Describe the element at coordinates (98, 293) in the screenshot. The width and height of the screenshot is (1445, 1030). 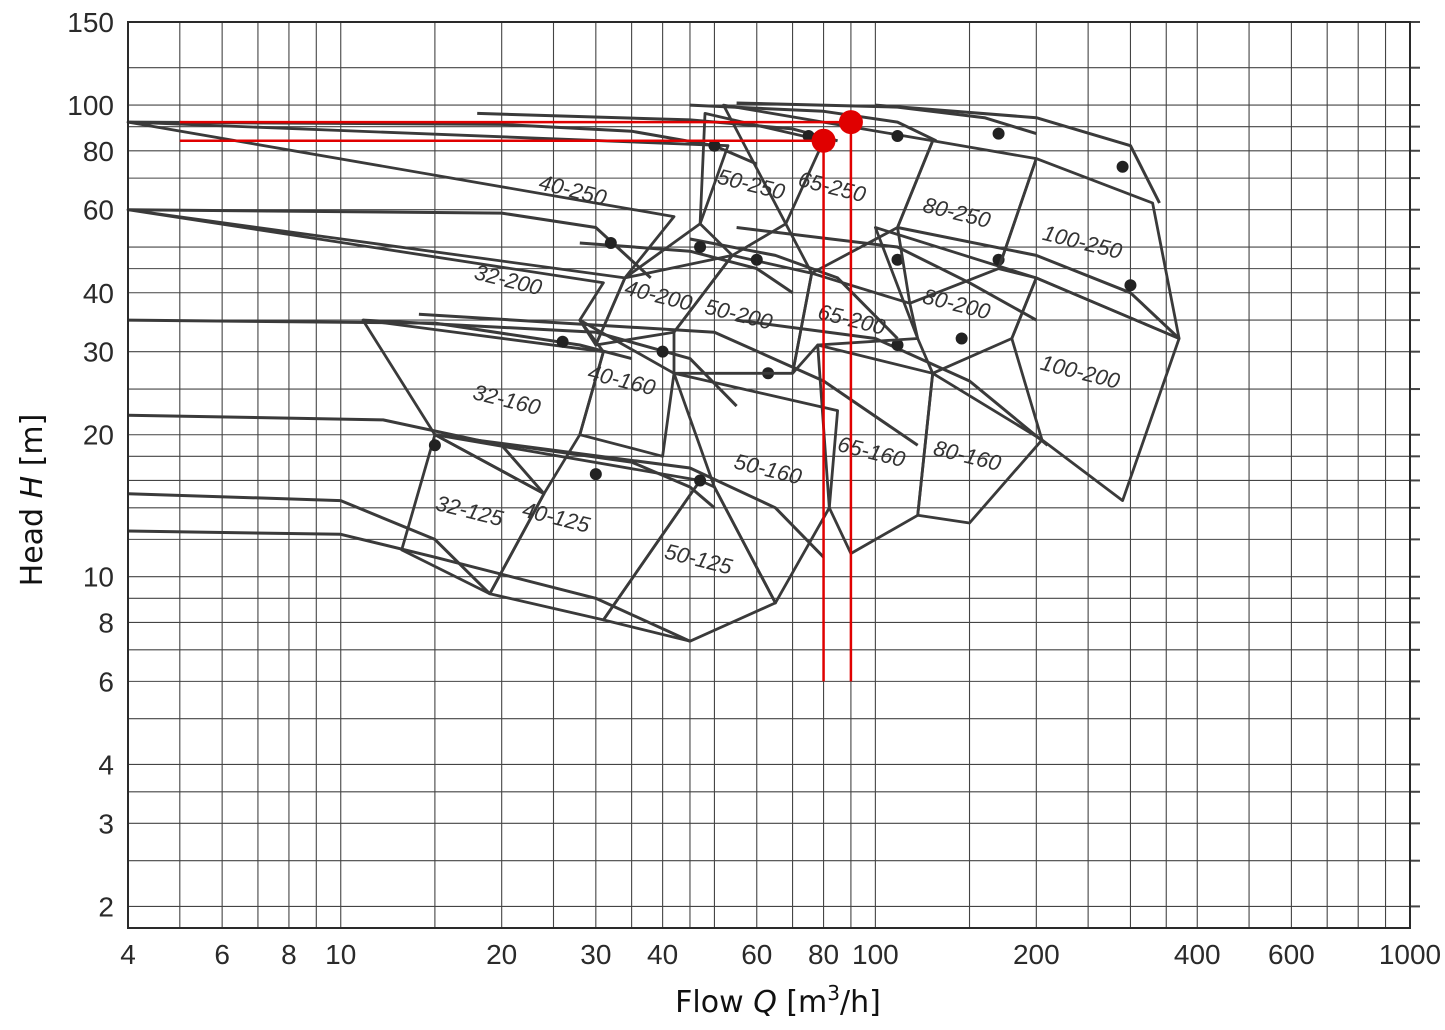
I see `y-tick-label: 40` at that location.